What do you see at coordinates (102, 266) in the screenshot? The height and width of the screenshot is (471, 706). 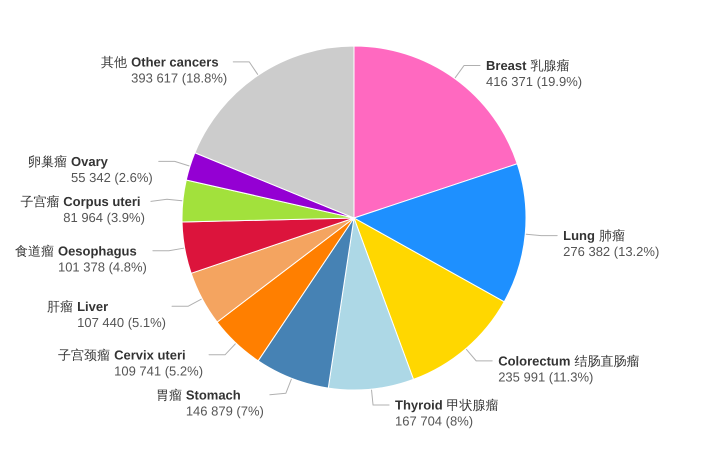 I see `data-label: 101 378 (4.8%)` at bounding box center [102, 266].